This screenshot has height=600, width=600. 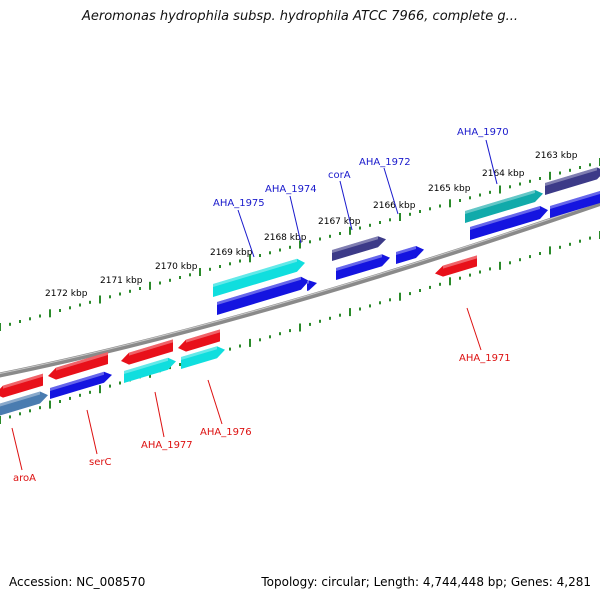 What do you see at coordinates (81, 385) in the screenshot?
I see `gene-blue-serc` at bounding box center [81, 385].